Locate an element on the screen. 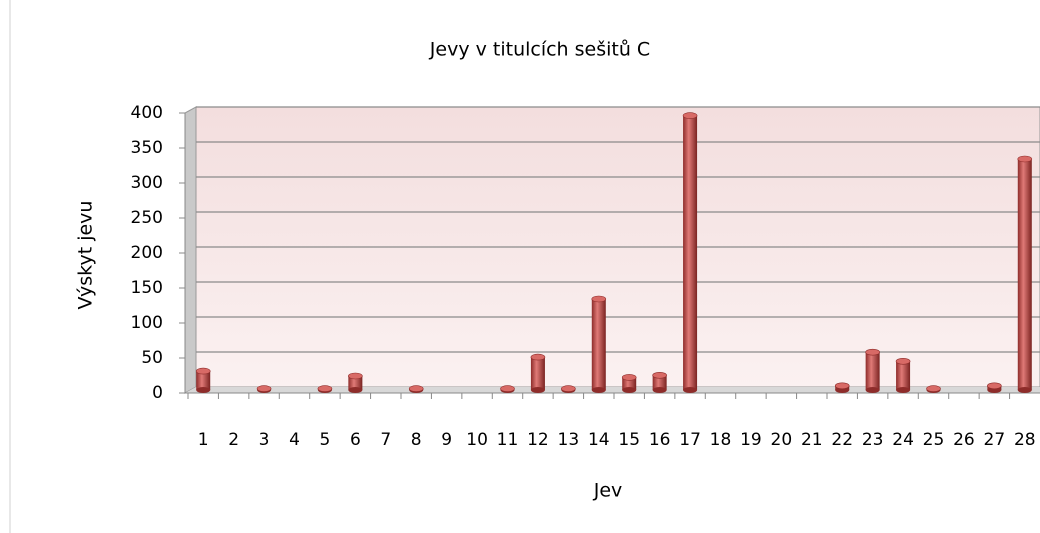 Image resolution: width=1040 pixels, height=533 pixels. y-axis-label: Výskyt jevu is located at coordinates (86, 255).